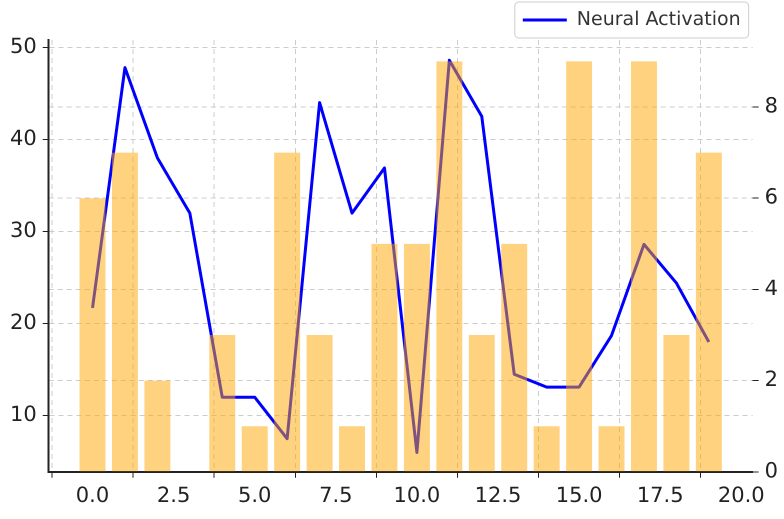  I want to click on x-tick-label: 15.0, so click(579, 494).